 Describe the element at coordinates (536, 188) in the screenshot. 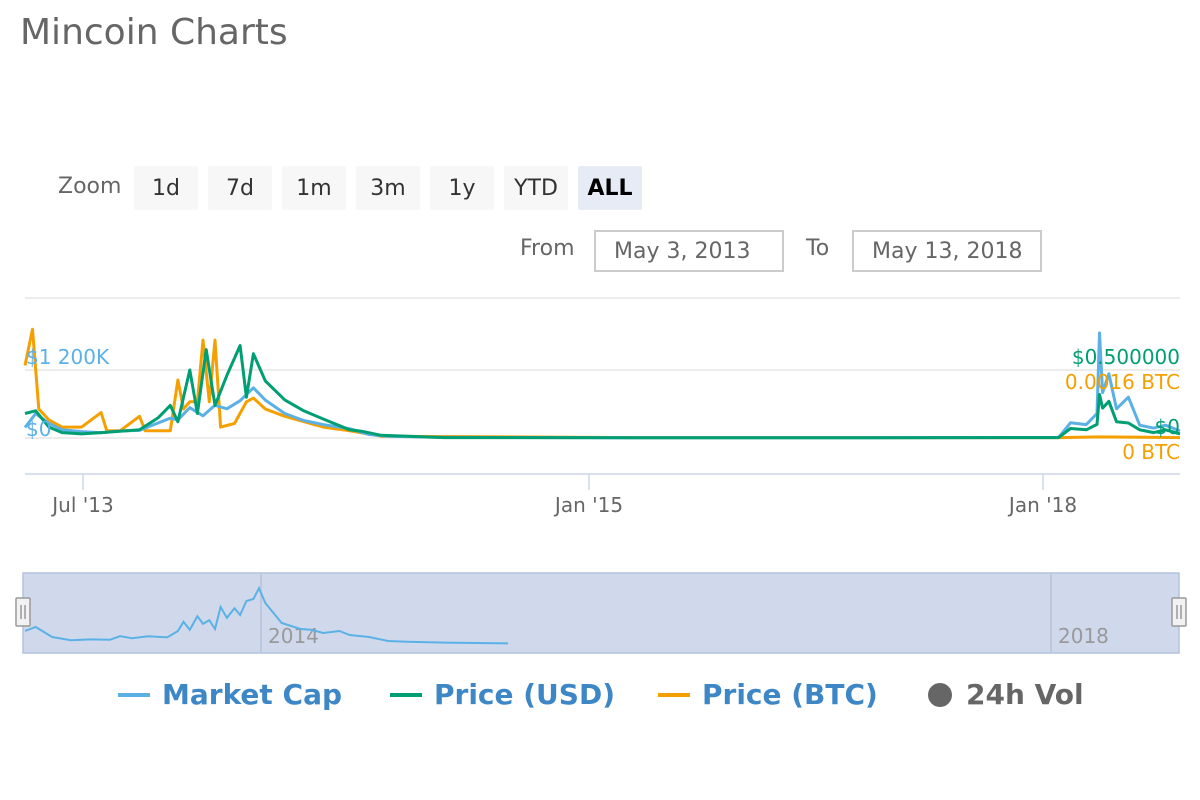

I see `zoom-ytd-button: YTD` at that location.